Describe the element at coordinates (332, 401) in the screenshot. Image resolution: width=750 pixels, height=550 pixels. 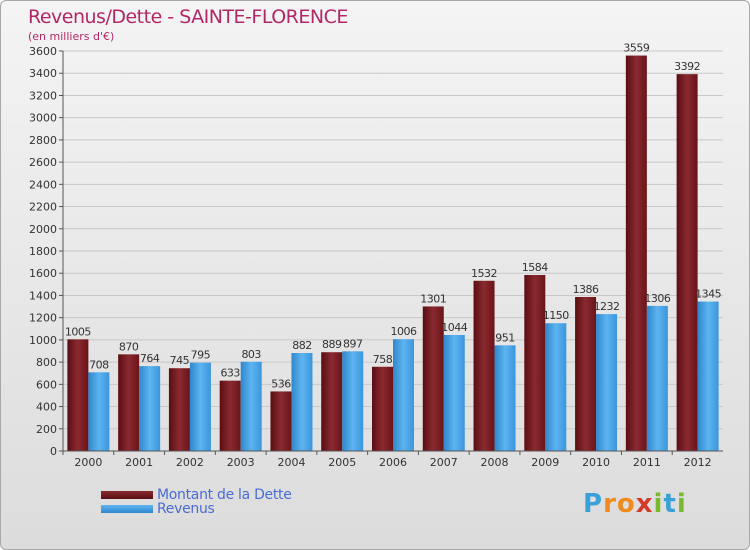
I see `bar-dette-2005` at that location.